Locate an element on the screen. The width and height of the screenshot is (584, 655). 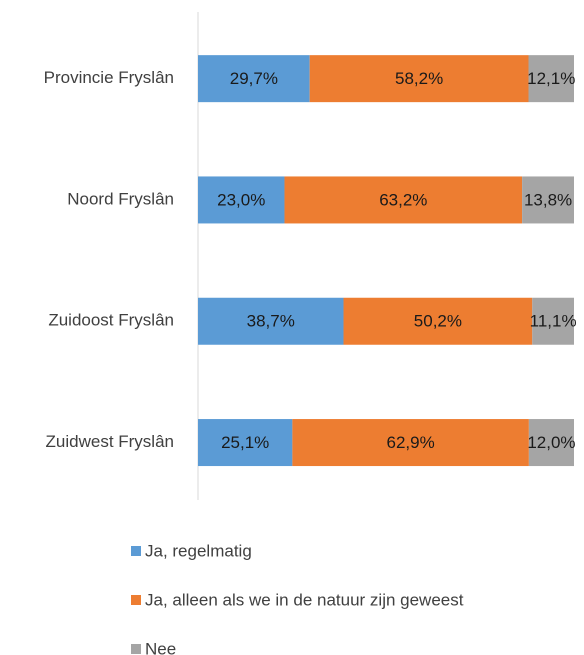
y-tick-label: Provincie Fryslân is located at coordinates (109, 77).